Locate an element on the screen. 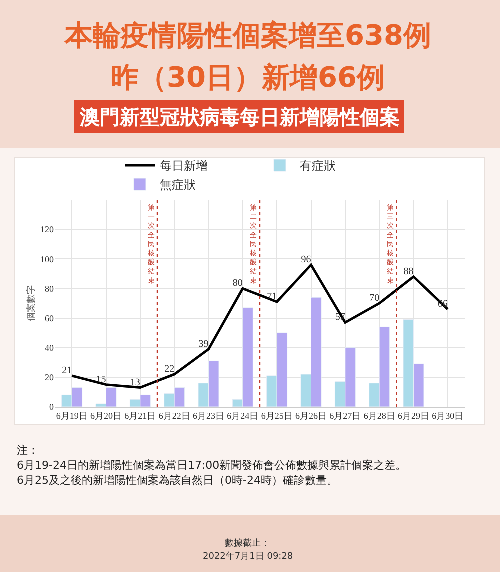 This screenshot has width=500, height=572. y-tick-label: 0 is located at coordinates (52, 407).